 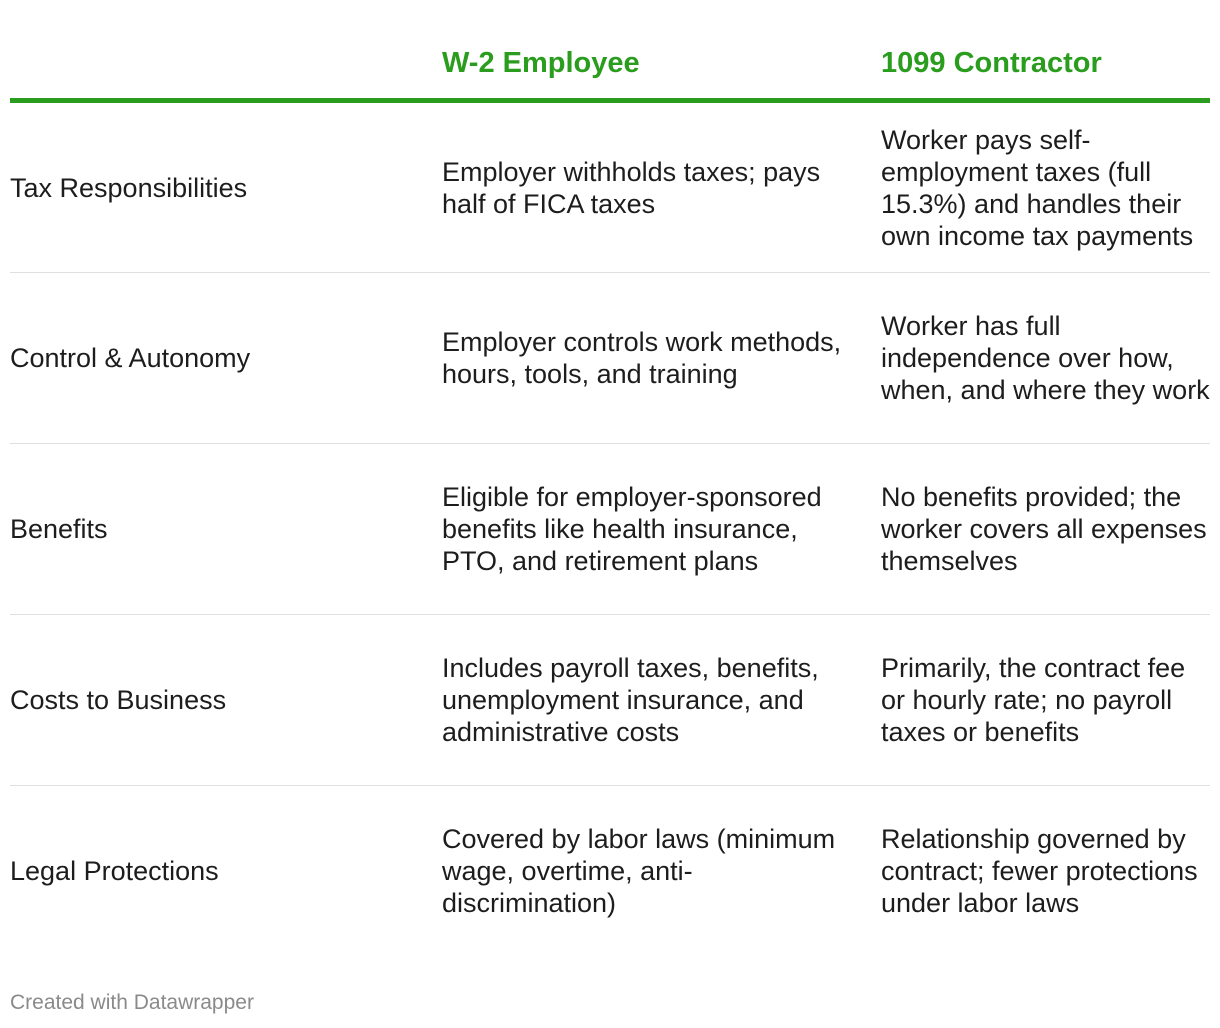 What do you see at coordinates (129, 187) in the screenshot?
I see `row-label: Tax Responsibilities` at bounding box center [129, 187].